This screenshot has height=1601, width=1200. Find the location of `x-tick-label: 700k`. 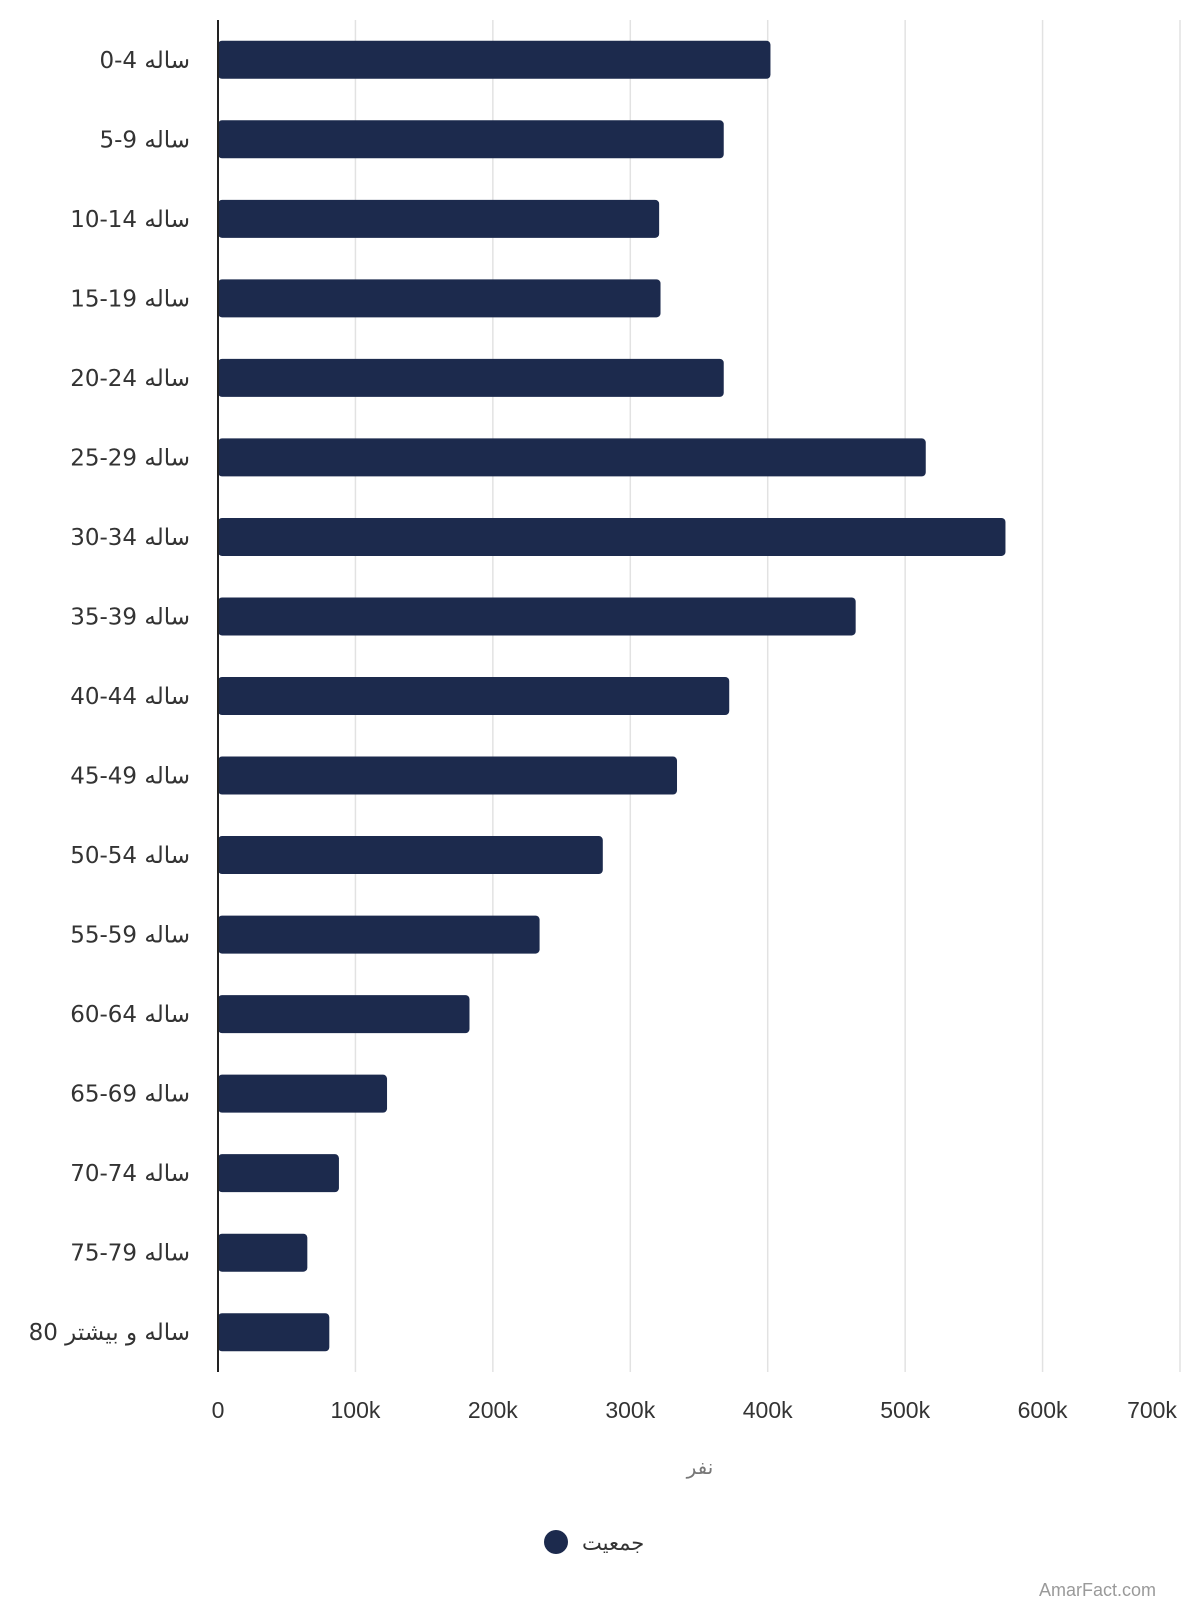

x-tick-label: 700k is located at coordinates (1152, 1410).